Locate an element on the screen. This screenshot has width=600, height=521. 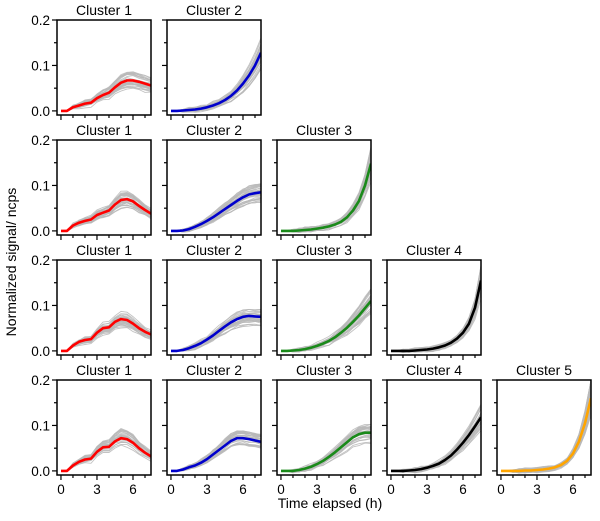
panel-1-2: Cluster 2 is located at coordinates (212, 61).